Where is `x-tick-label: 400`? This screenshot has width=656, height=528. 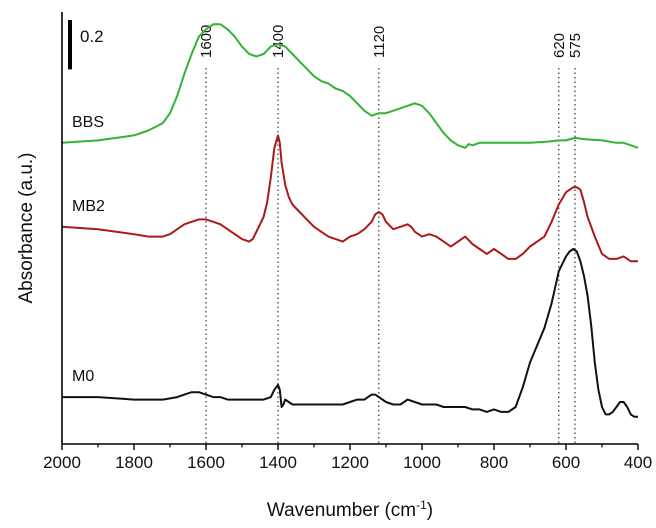 x-tick-label: 400 is located at coordinates (638, 462).